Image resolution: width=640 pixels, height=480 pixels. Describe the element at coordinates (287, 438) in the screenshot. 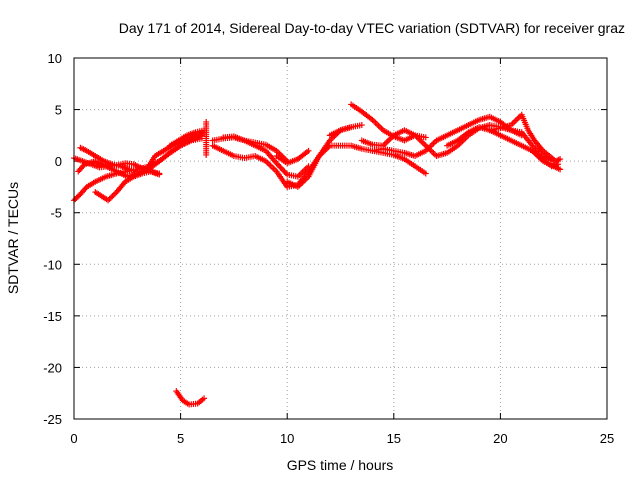

I see `x-tick-label: 10` at that location.